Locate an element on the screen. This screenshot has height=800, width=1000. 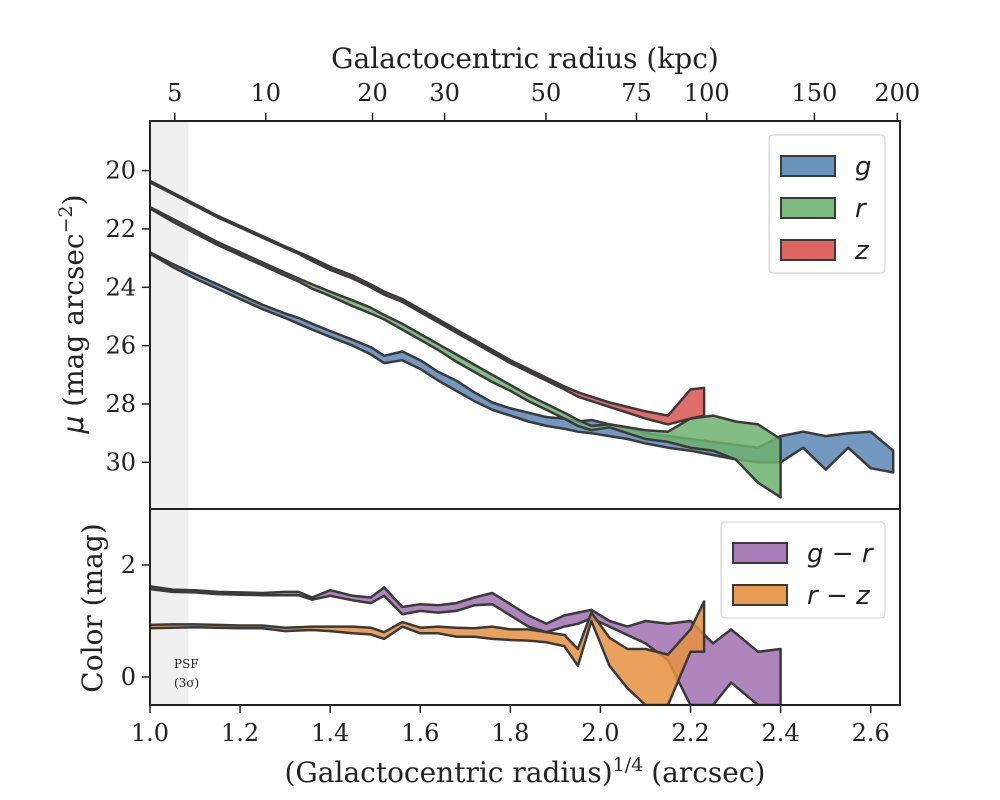
top-ytick-label-0: 20 is located at coordinates (120, 171).